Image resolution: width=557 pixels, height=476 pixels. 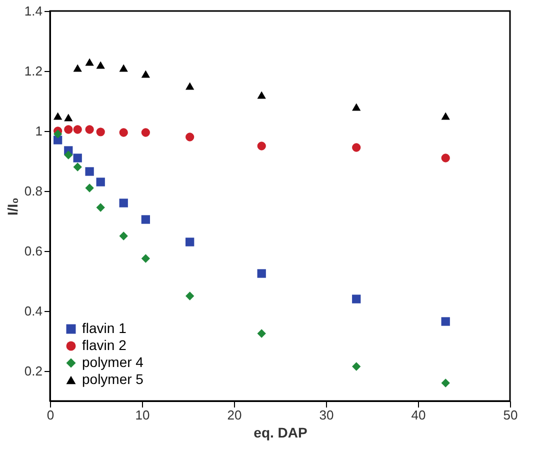 I want to click on x-tick-label: 20, so click(x=234, y=415).